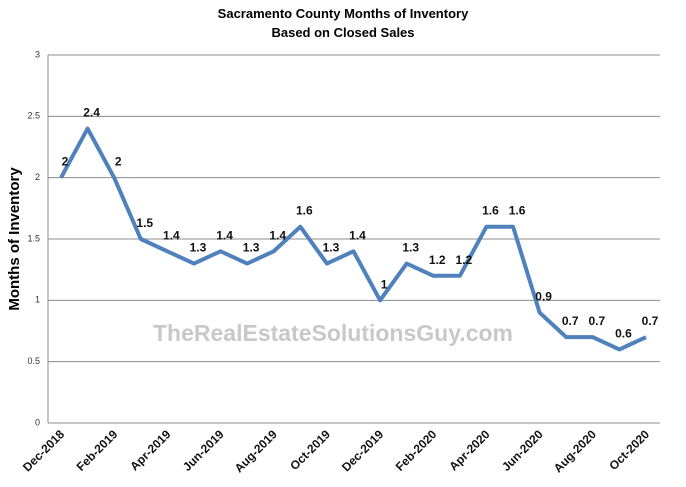 The height and width of the screenshot is (487, 686). What do you see at coordinates (333, 333) in the screenshot?
I see `watermark: TheRealEstateSolutionsGuy.com` at bounding box center [333, 333].